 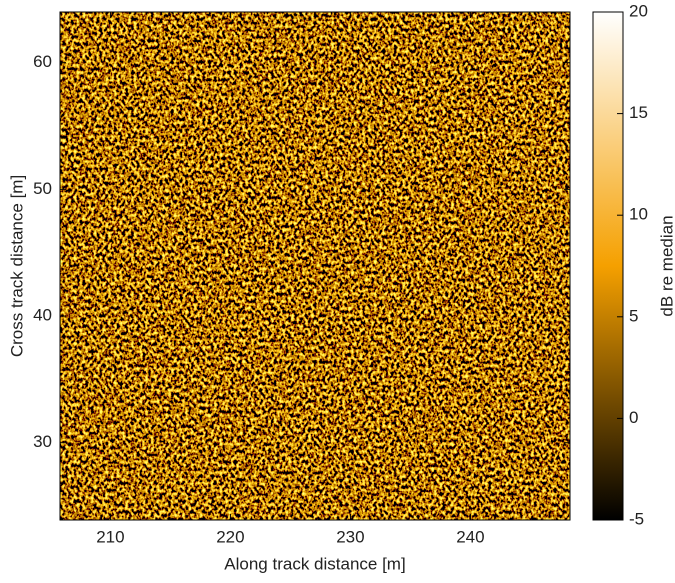 I want to click on colorbar-tick-label: 15, so click(x=638, y=112).